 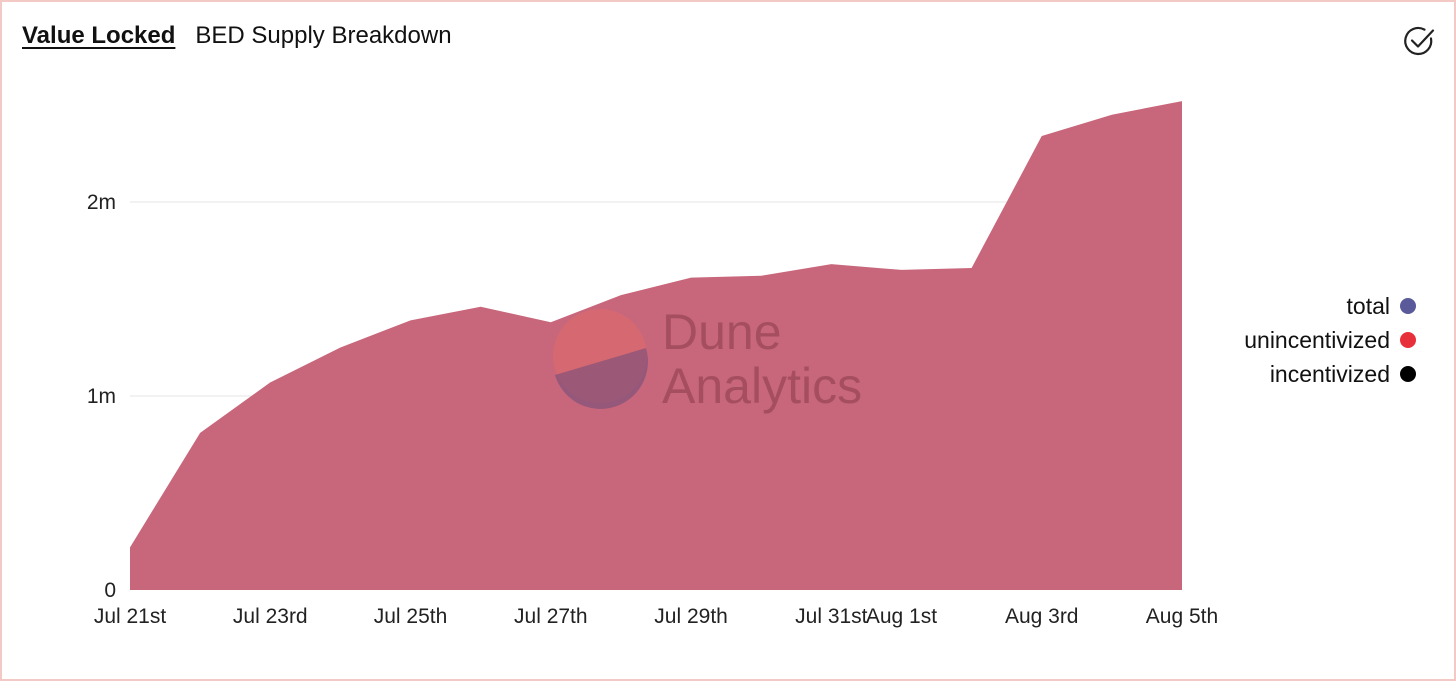 I want to click on y-axis: 0 1m 2m, so click(x=101, y=396).